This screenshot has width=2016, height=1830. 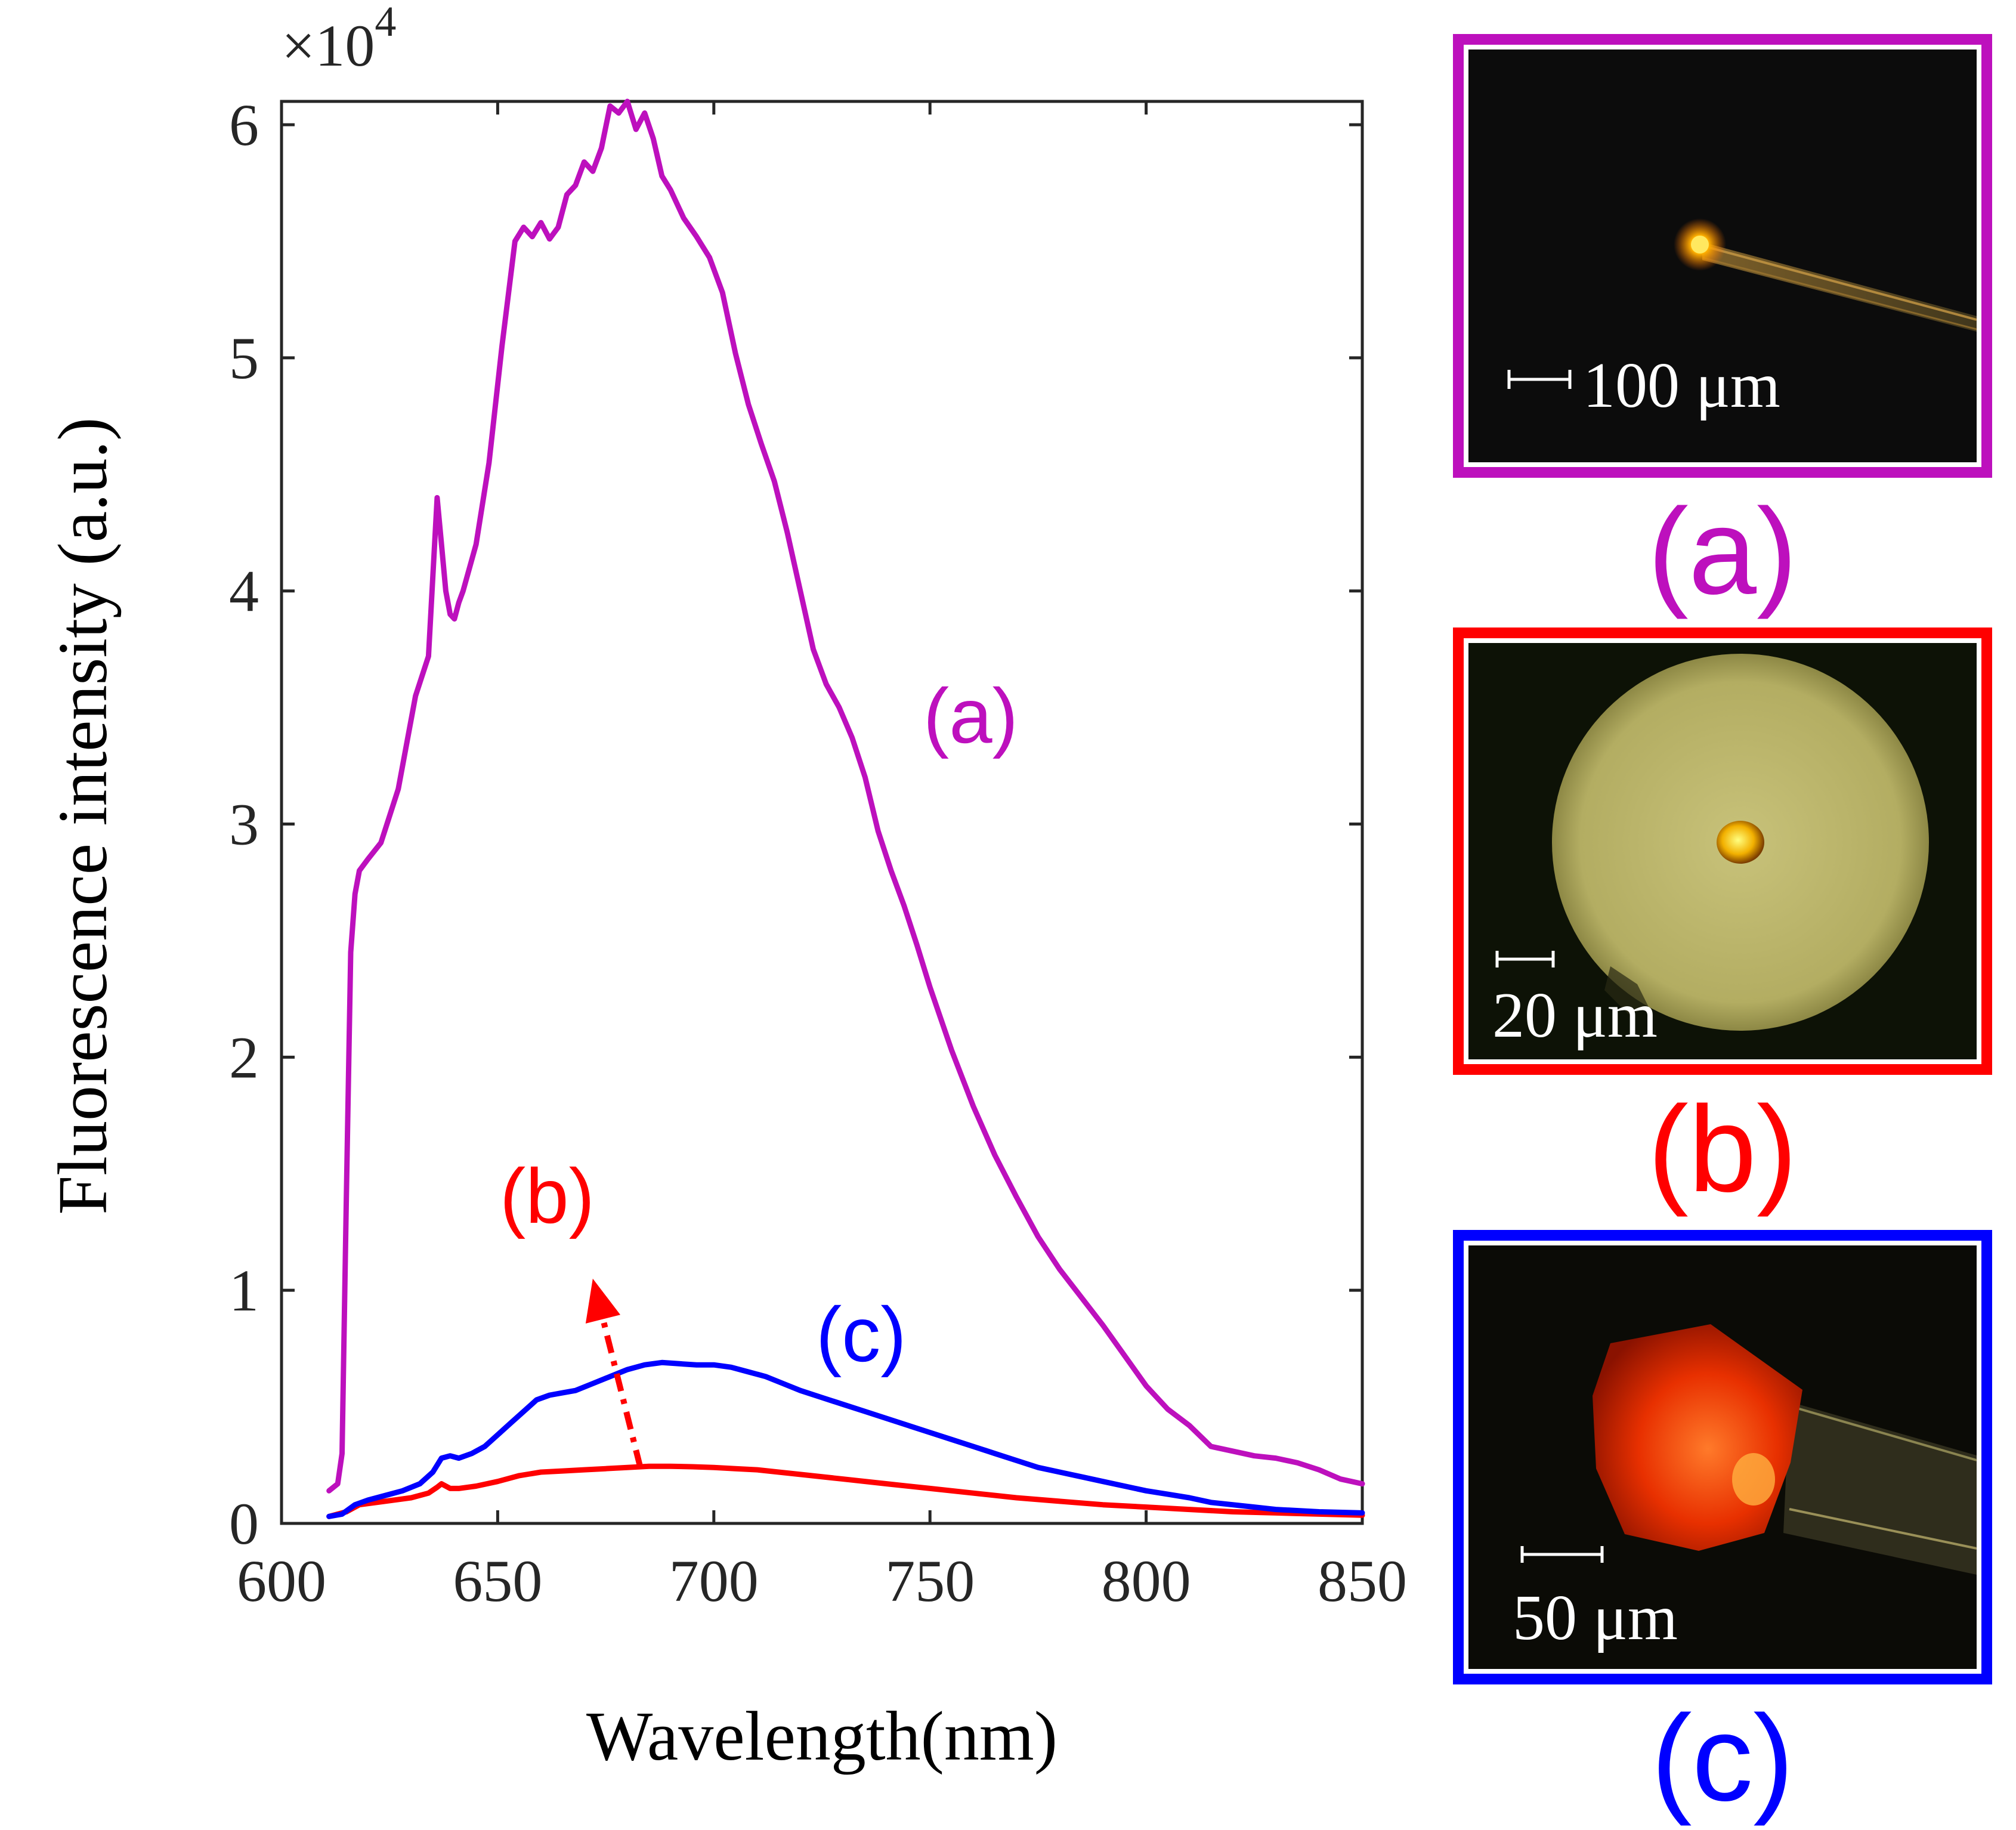 I want to click on y-axis-label: Fluorescence intensity (a.u.), so click(x=83, y=816).